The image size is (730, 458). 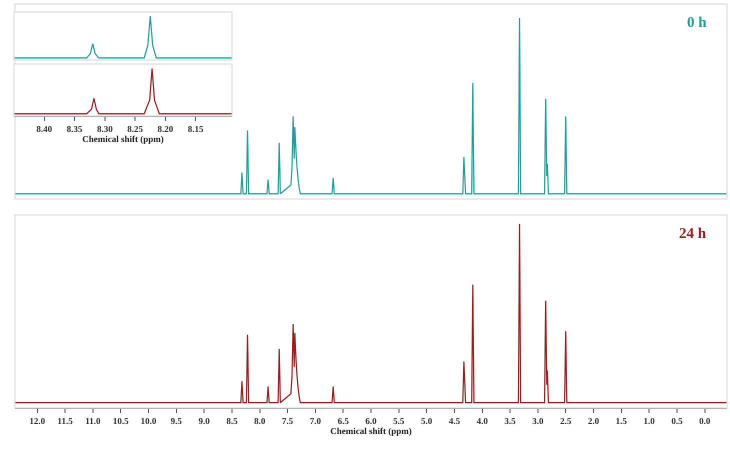 What do you see at coordinates (74, 129) in the screenshot?
I see `x-tick-label: 8.35` at bounding box center [74, 129].